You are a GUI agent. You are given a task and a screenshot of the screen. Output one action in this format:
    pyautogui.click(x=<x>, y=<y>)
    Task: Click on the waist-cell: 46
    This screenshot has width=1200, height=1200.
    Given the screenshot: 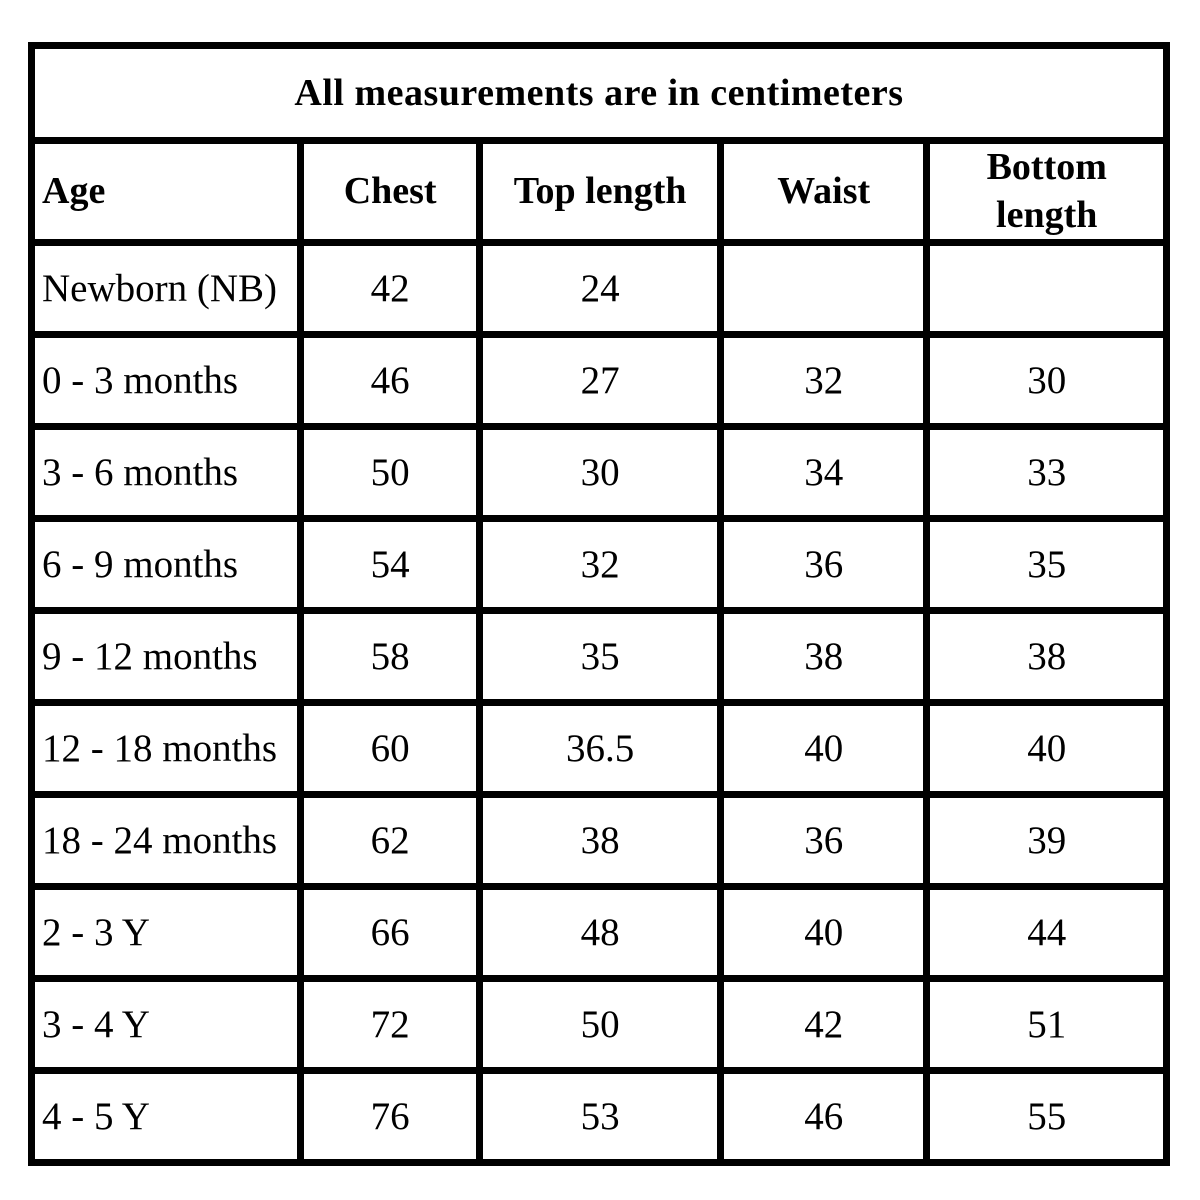 What is the action you would take?
    pyautogui.click(x=823, y=1116)
    